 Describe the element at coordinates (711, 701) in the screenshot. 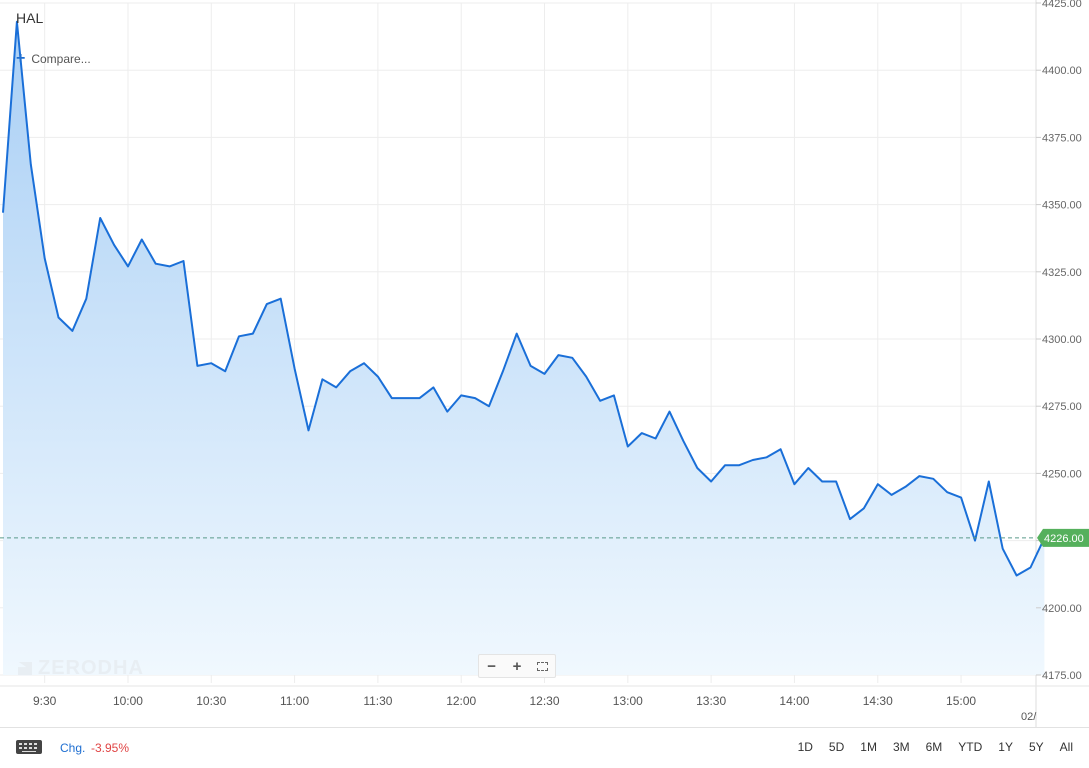

I see `x-tick-label: 13:30` at that location.